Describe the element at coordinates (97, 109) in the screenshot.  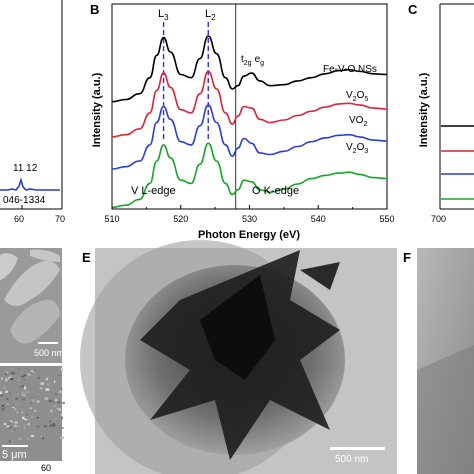
I see `y-axis-label: Intensity (a.u.)` at that location.